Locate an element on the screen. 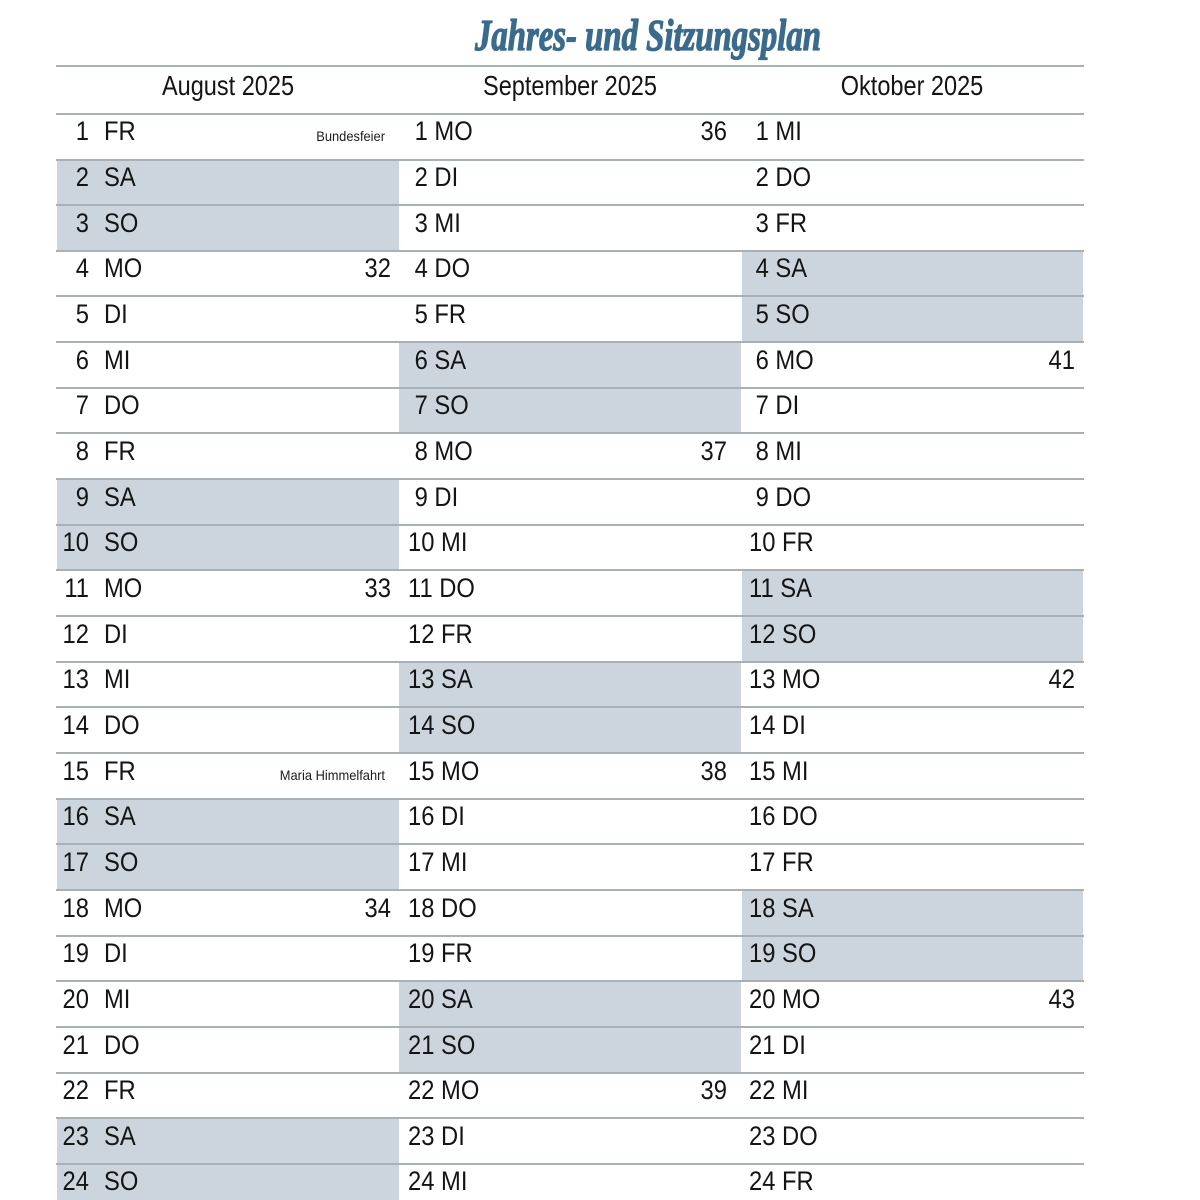 This screenshot has width=1200, height=1200. svg-text: Jahres- und Sitzungsplan is located at coordinates (647, 35).